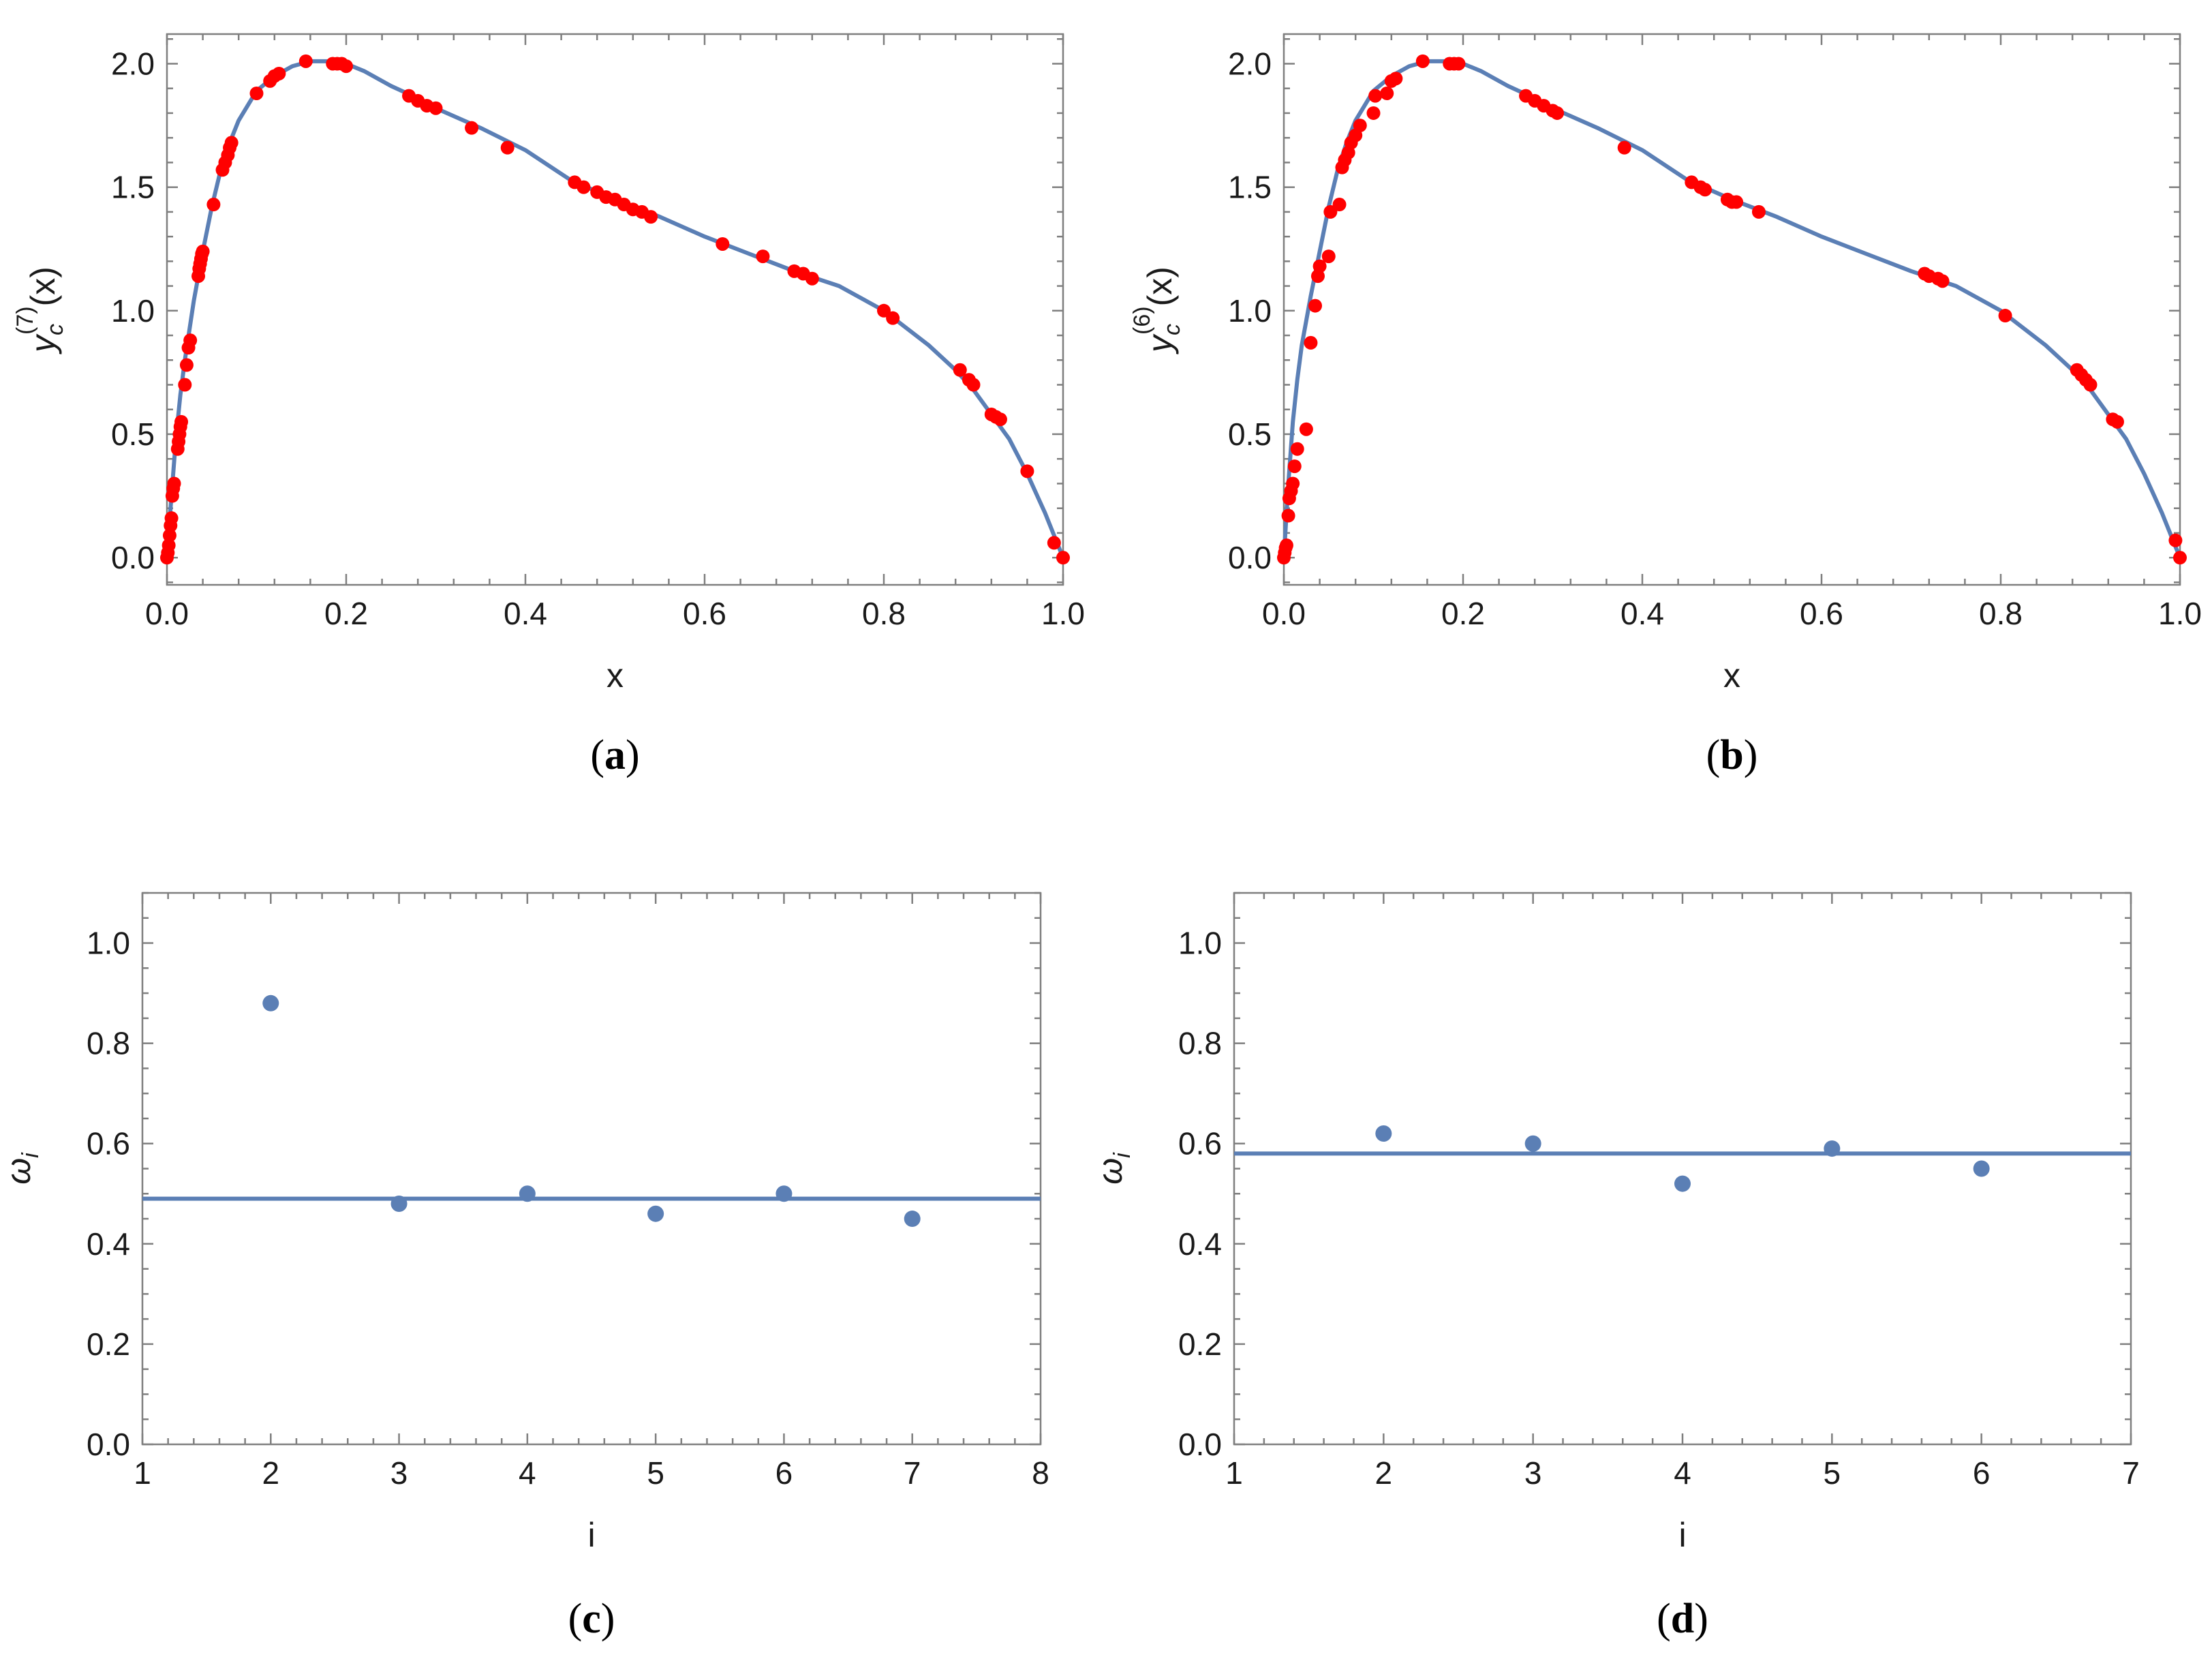 Image resolution: width=2212 pixels, height=1657 pixels. What do you see at coordinates (142, 1473) in the screenshot?
I see `x-tick-label: 1` at bounding box center [142, 1473].